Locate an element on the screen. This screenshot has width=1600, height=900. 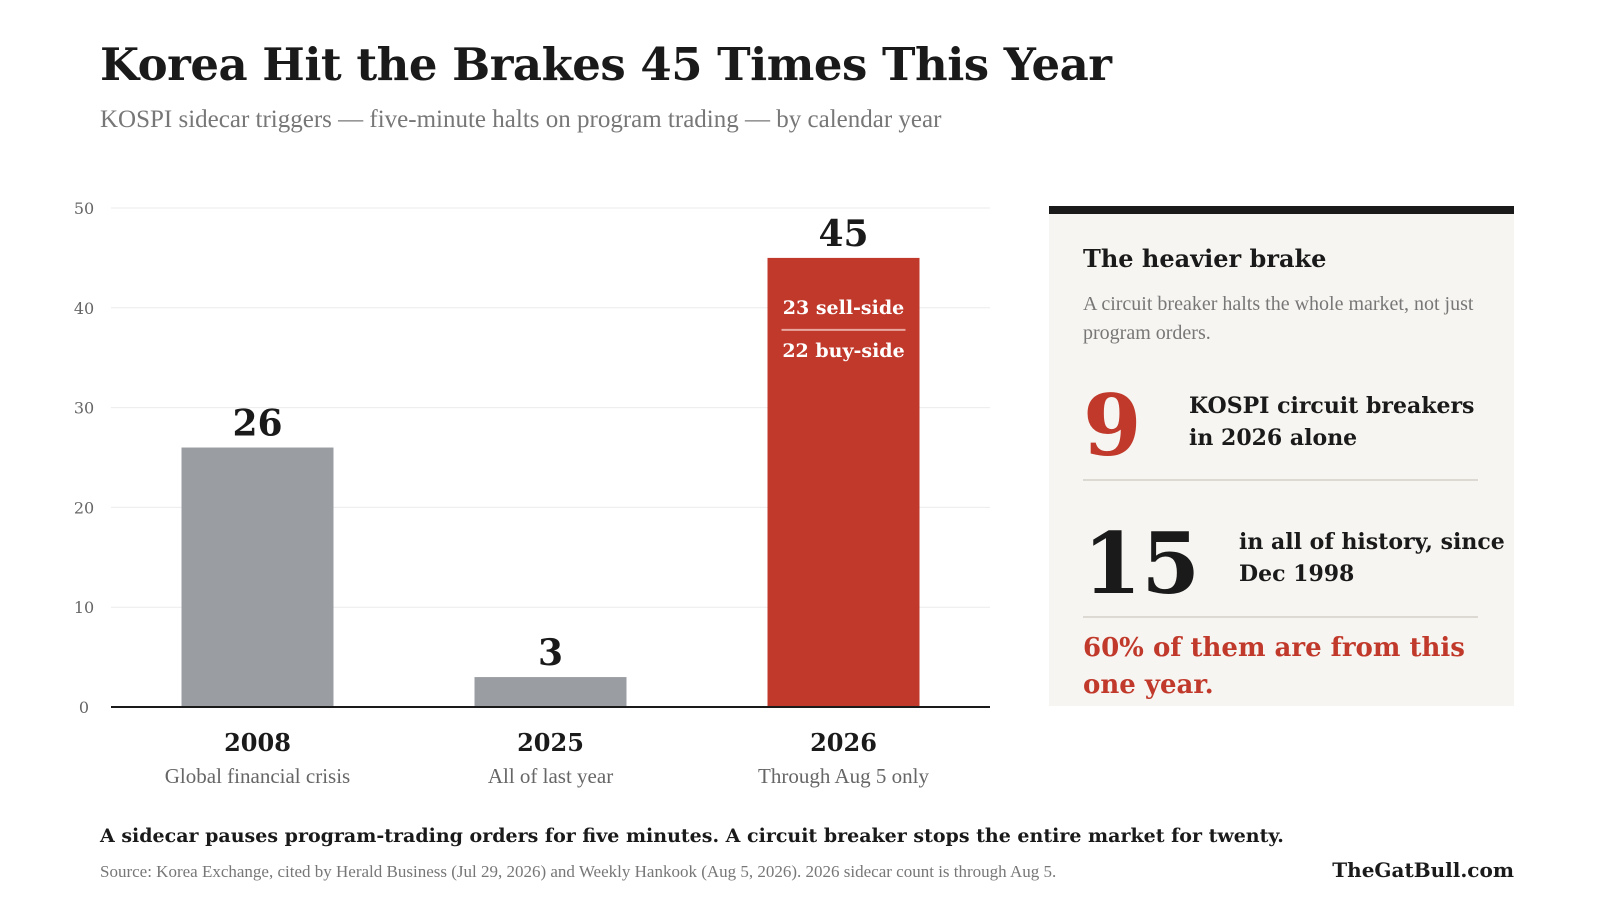
bar-value-label: 3 is located at coordinates (550, 653).